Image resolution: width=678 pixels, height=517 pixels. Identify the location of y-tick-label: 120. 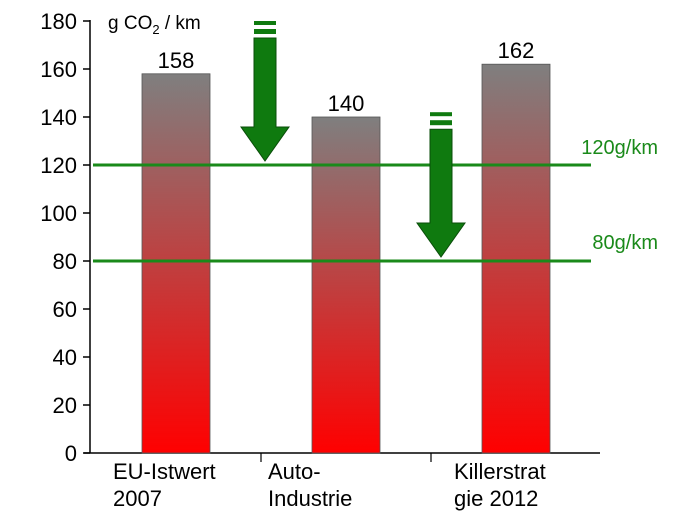
(58, 165).